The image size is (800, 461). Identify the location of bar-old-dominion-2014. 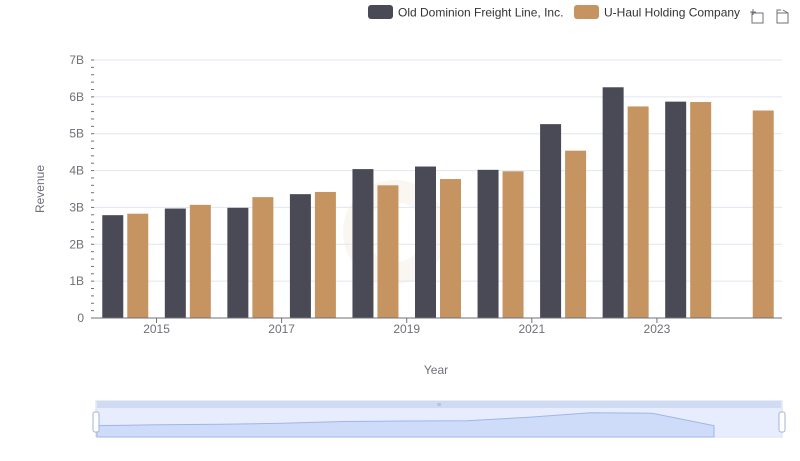
(113, 266).